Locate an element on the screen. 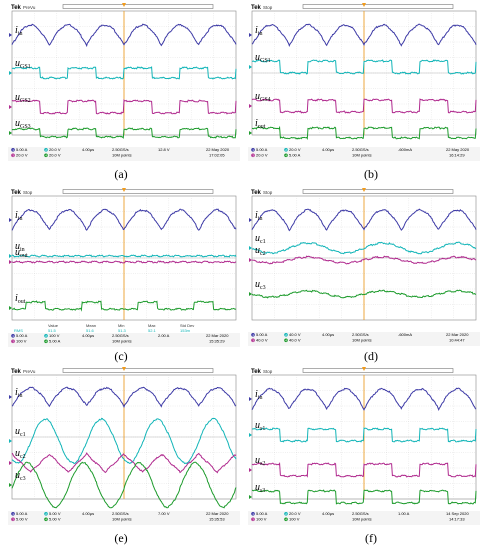  signal-label-u-GS1: uGS1 is located at coordinates (263, 58).